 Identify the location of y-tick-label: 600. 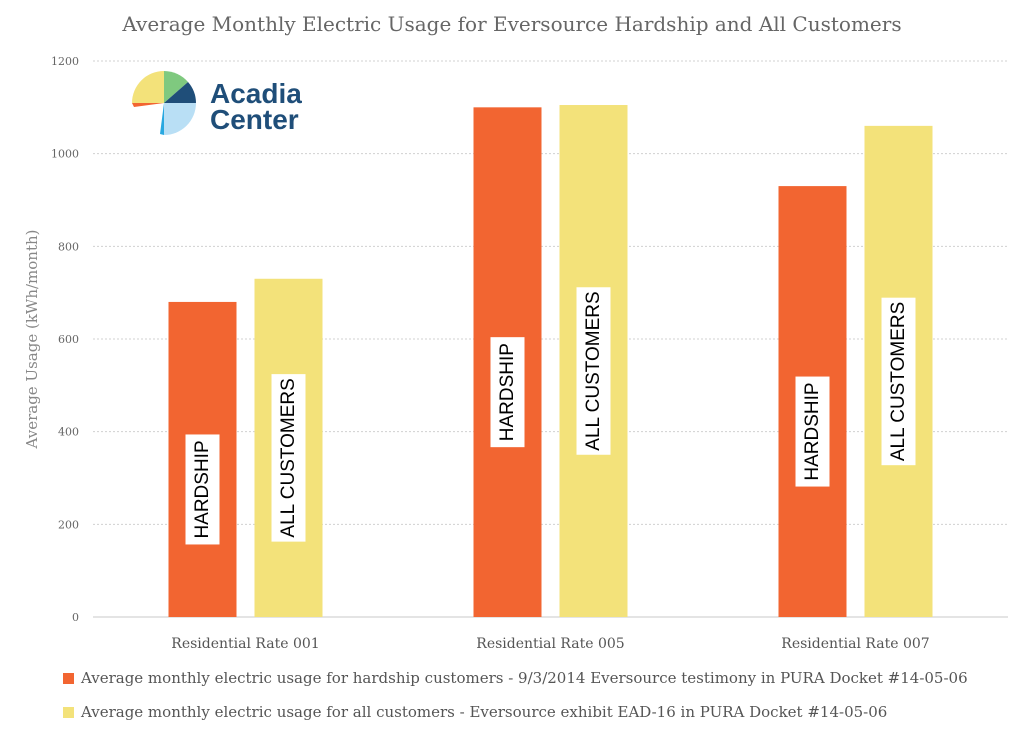
(68, 339).